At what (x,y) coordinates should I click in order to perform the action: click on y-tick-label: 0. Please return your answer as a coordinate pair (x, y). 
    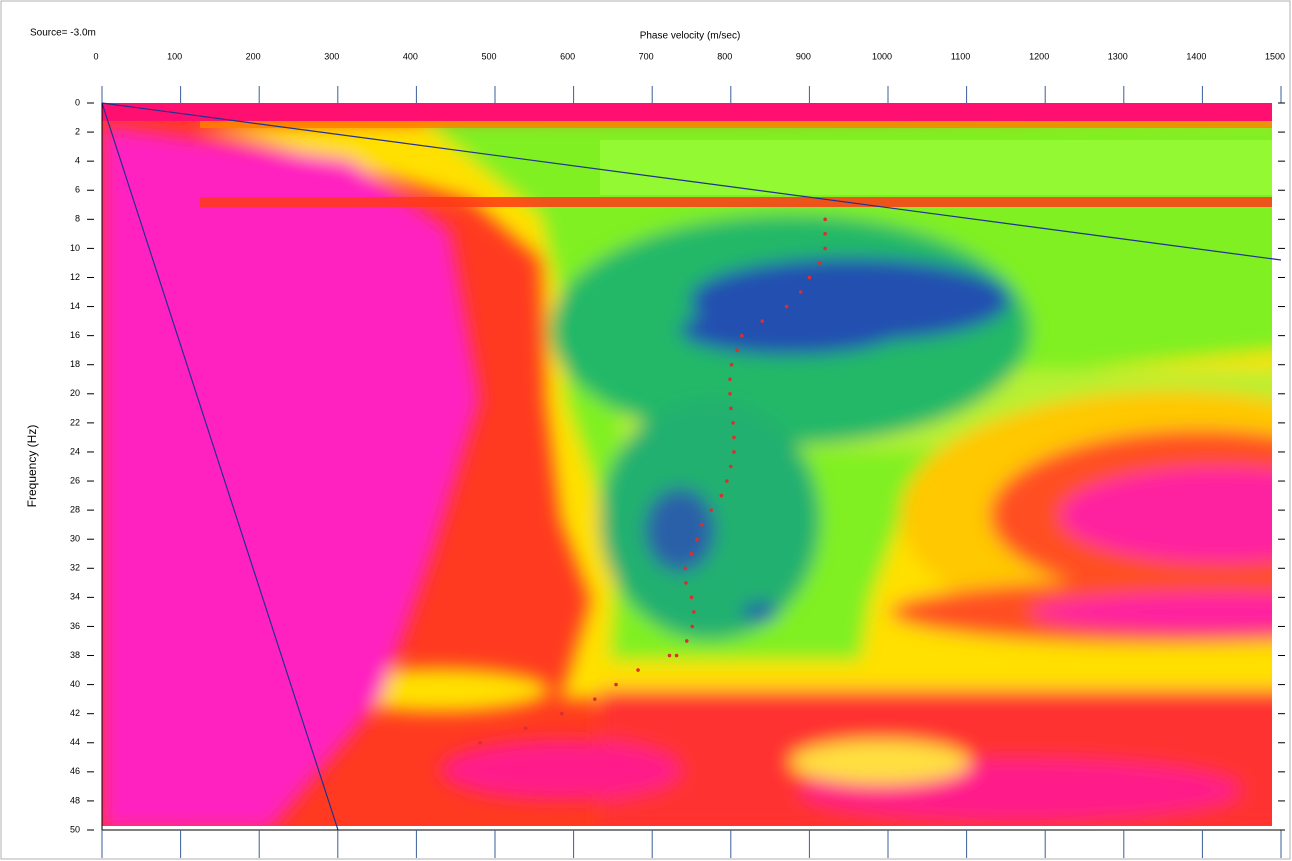
    Looking at the image, I should click on (77, 102).